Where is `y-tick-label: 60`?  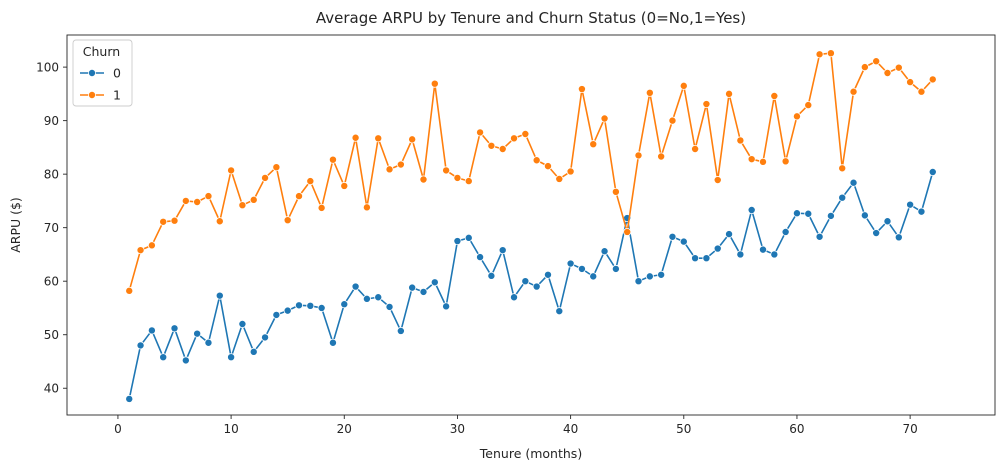
y-tick-label: 60 is located at coordinates (51, 281).